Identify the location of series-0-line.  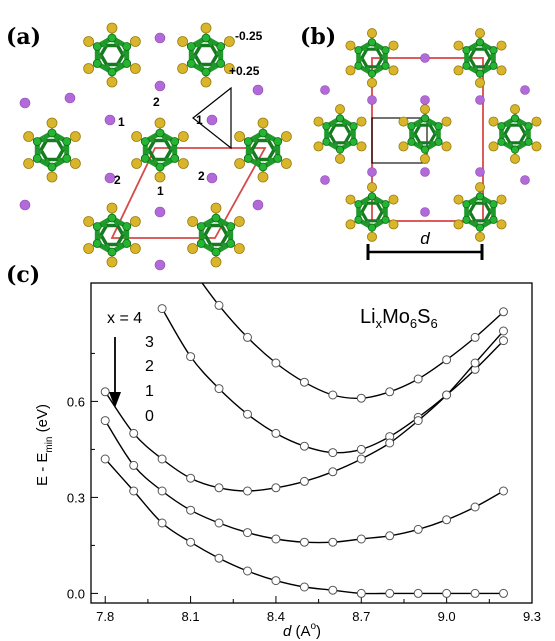
(352, 341).